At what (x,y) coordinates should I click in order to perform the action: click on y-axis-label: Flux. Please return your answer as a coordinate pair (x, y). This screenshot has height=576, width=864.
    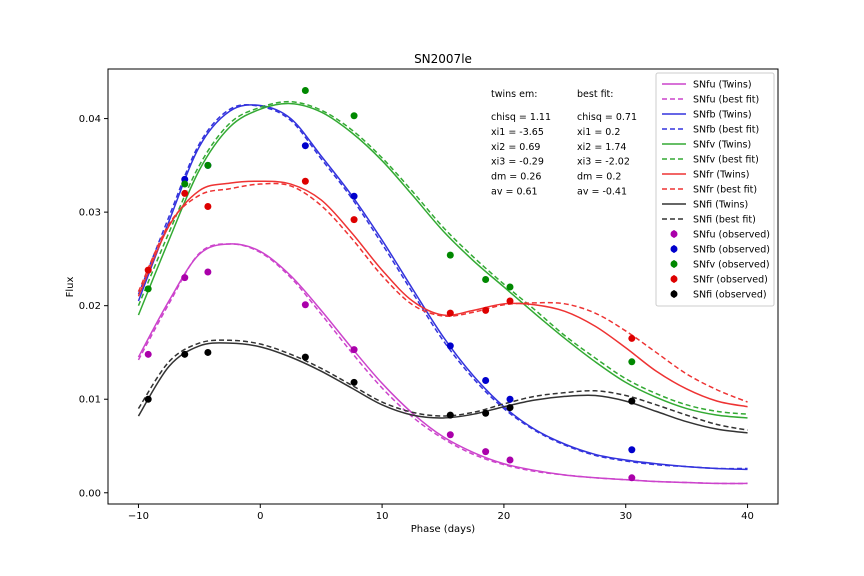
    Looking at the image, I should click on (70, 287).